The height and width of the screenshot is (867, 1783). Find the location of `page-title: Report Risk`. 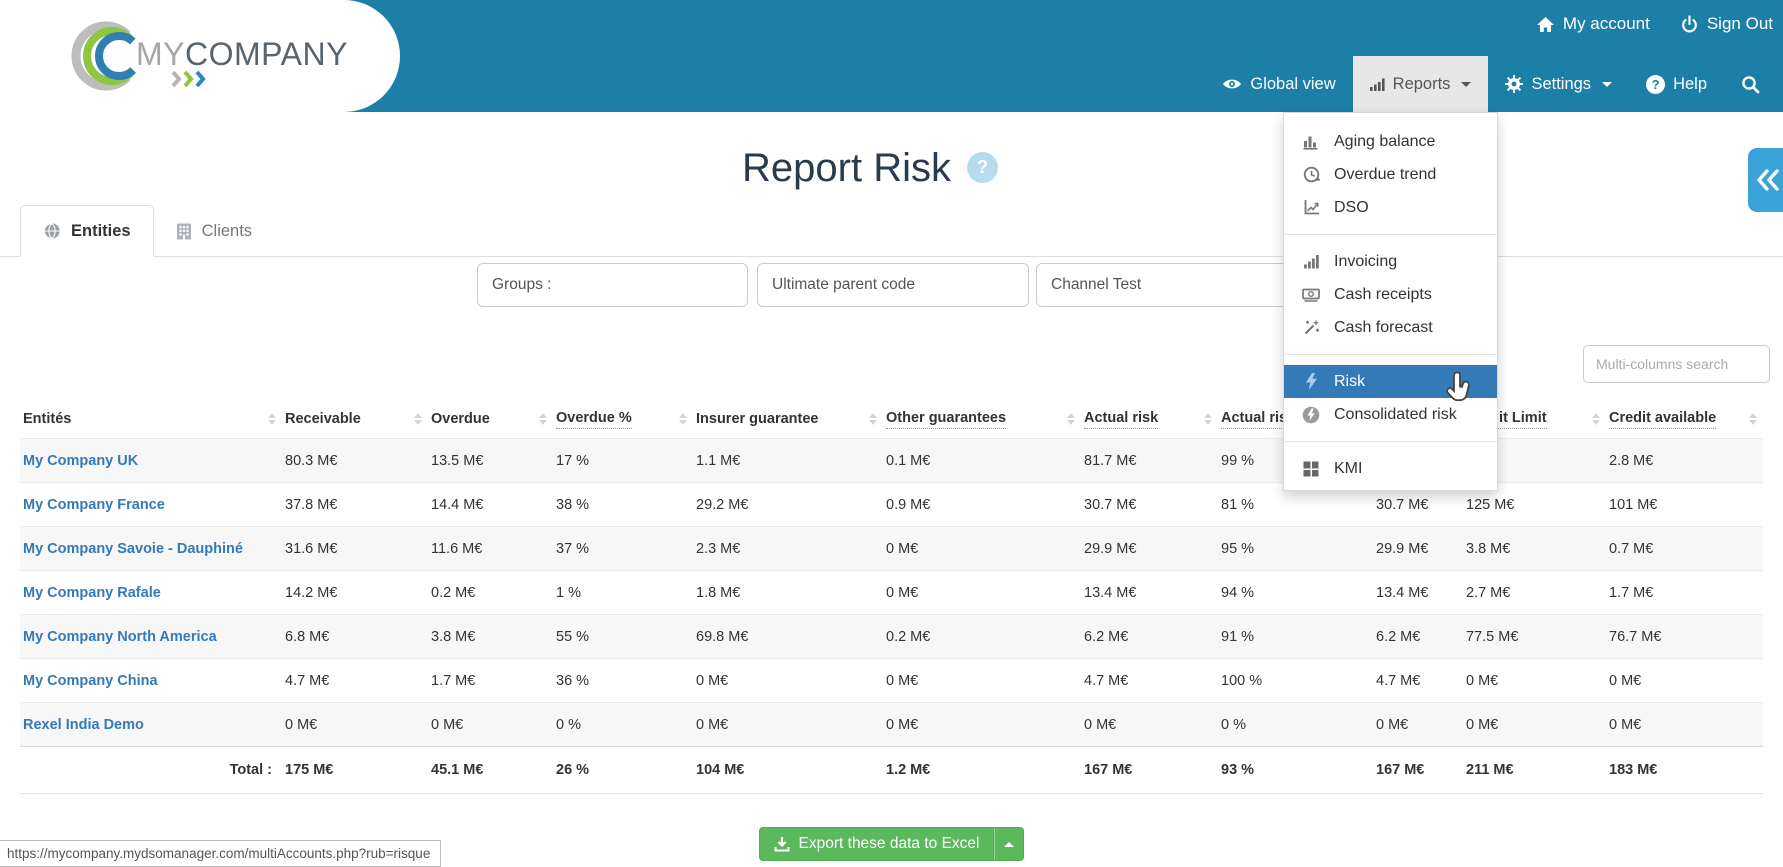

page-title: Report Risk is located at coordinates (846, 168).